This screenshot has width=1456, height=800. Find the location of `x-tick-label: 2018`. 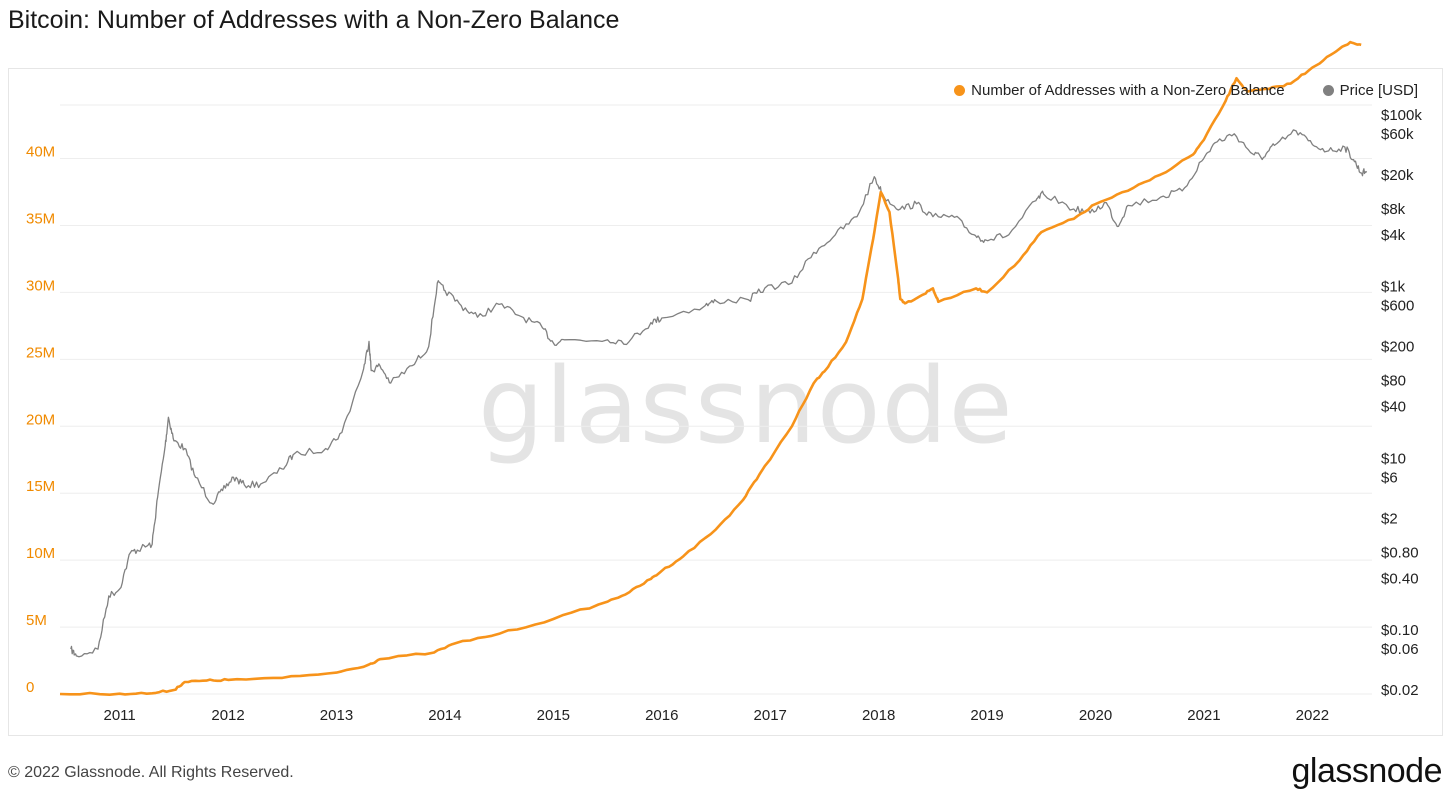

x-tick-label: 2018 is located at coordinates (878, 715).